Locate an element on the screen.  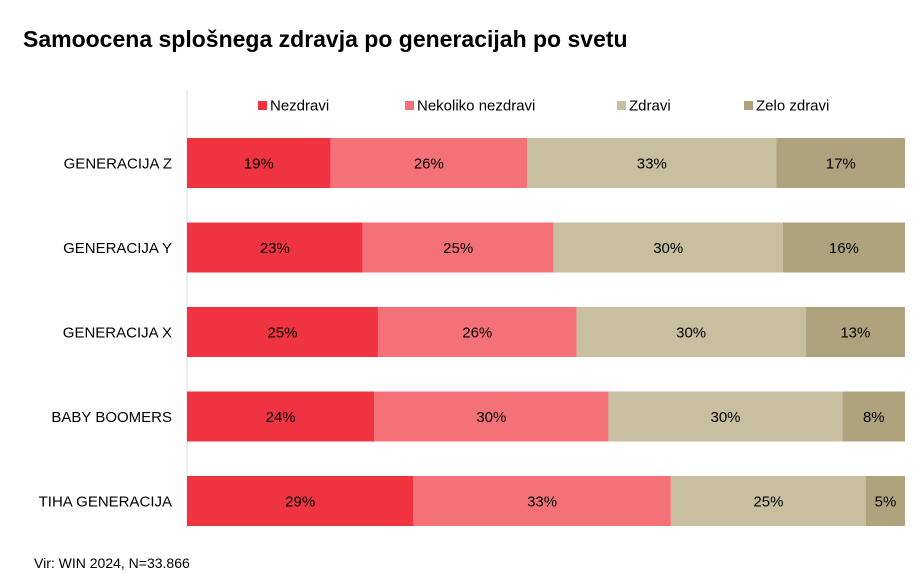
data-label-nezdravi: 29% is located at coordinates (300, 502).